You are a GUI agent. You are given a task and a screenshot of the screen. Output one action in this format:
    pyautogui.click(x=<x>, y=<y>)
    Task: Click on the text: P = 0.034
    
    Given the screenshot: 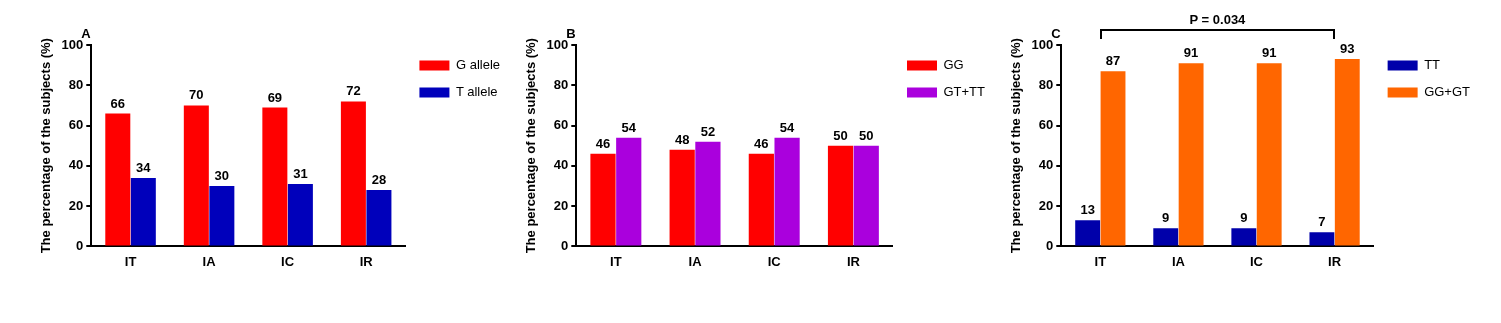 What is the action you would take?
    pyautogui.click(x=1218, y=20)
    